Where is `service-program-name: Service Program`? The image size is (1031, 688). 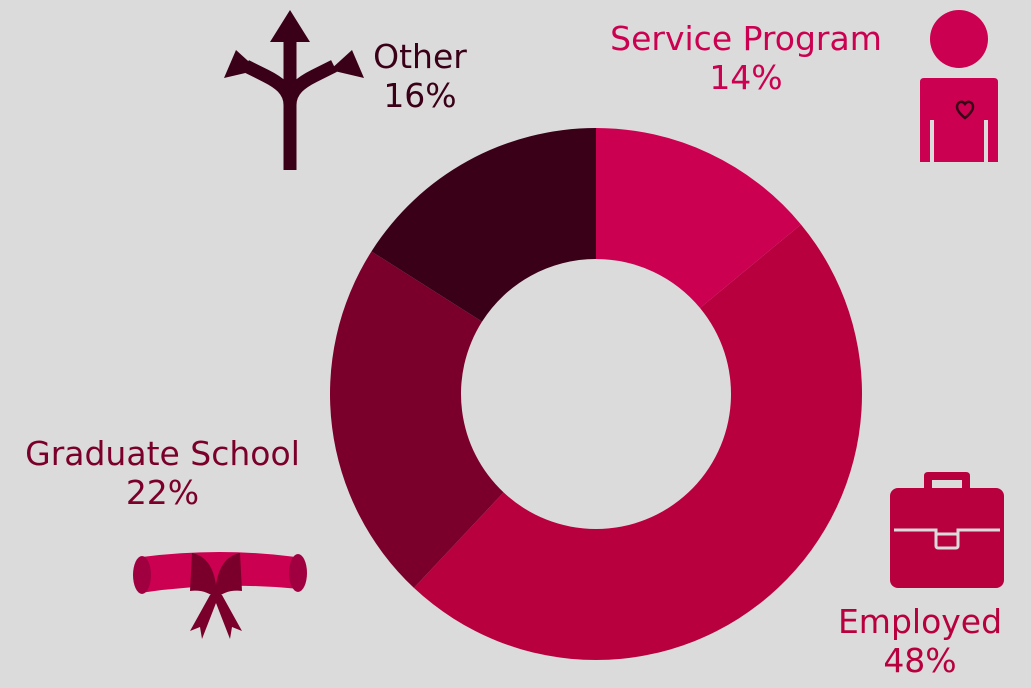 service-program-name: Service Program is located at coordinates (746, 38).